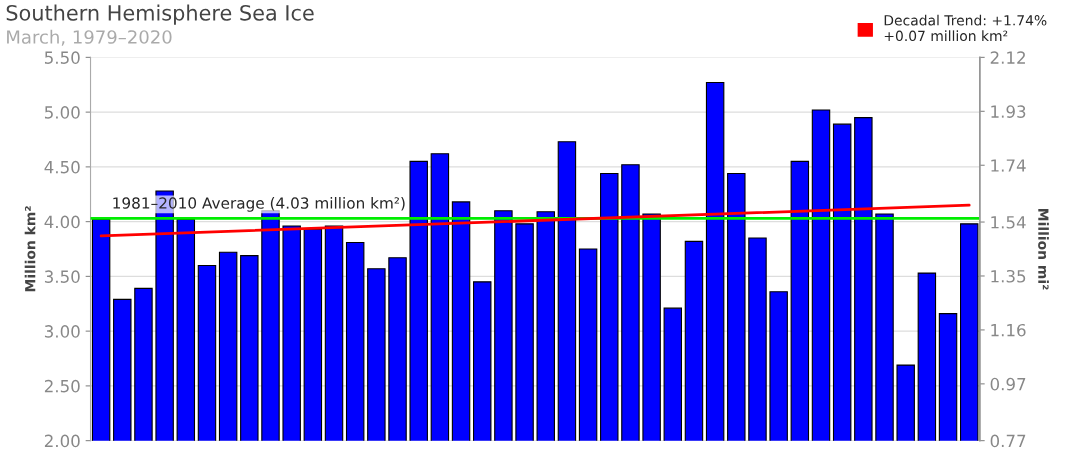 This screenshot has height=459, width=1065. I want to click on y-tick-label: 5.50, so click(62, 57).